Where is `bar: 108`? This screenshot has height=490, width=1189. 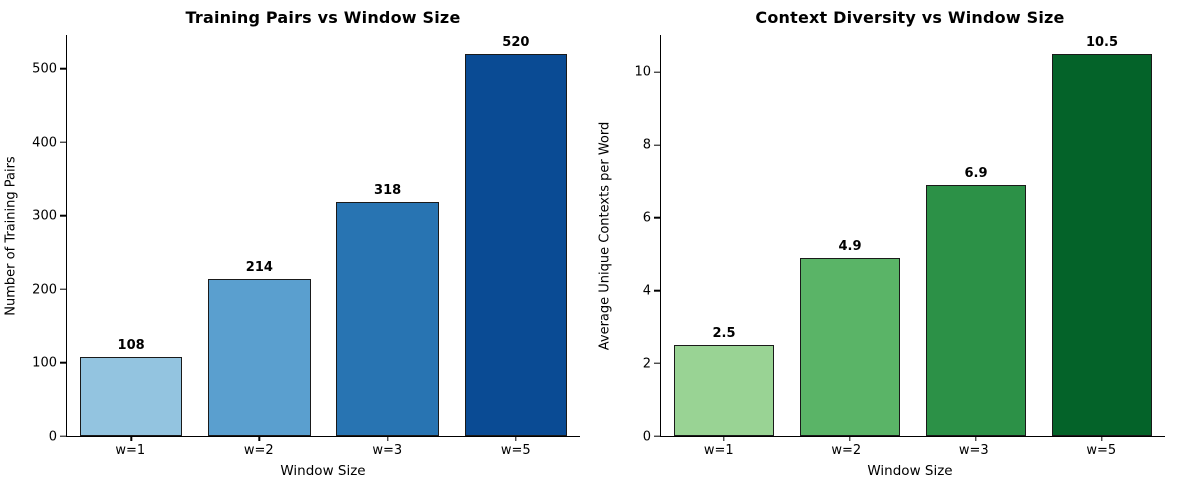
bar: 108 is located at coordinates (131, 387).